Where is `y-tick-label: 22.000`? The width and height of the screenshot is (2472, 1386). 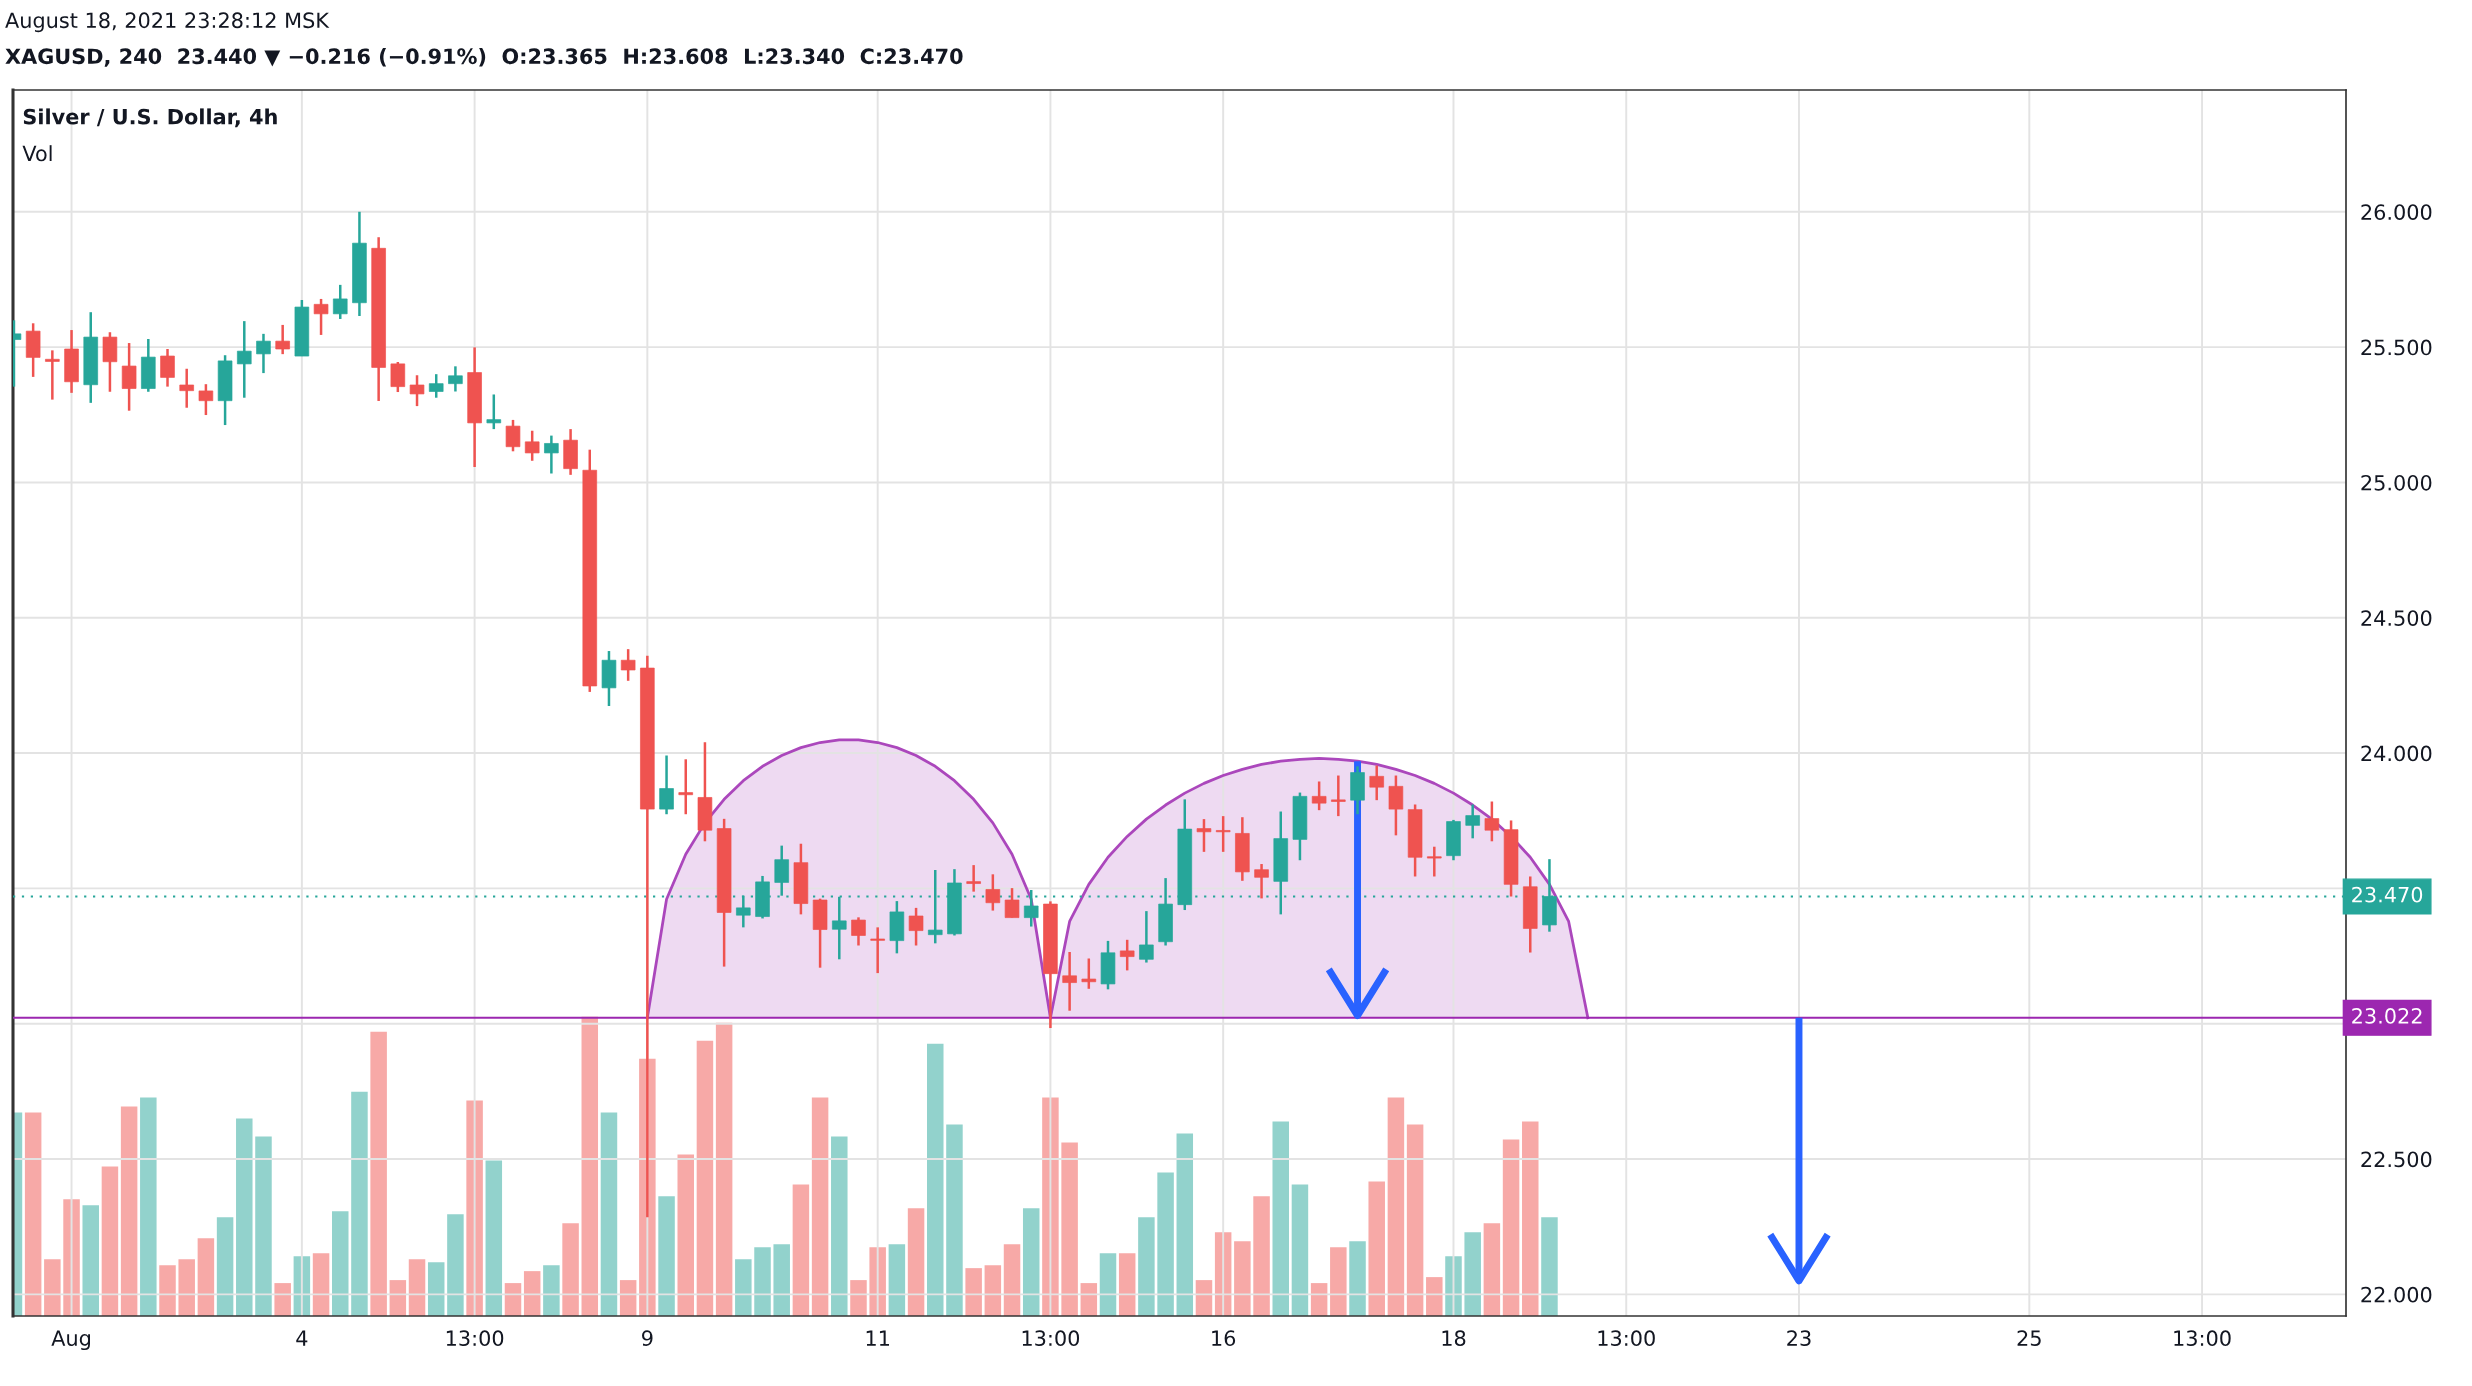 y-tick-label: 22.000 is located at coordinates (2396, 1294).